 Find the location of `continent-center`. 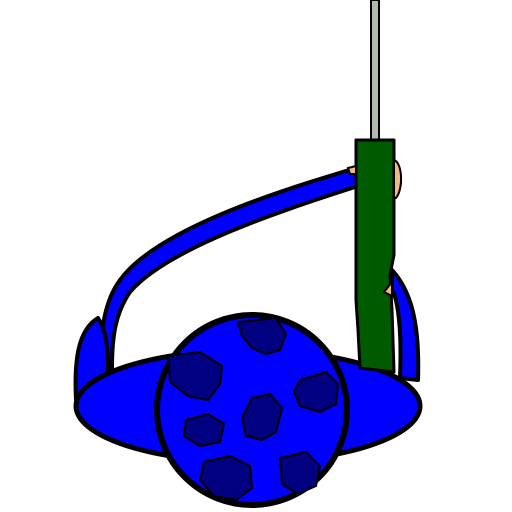

continent-center is located at coordinates (262, 417).